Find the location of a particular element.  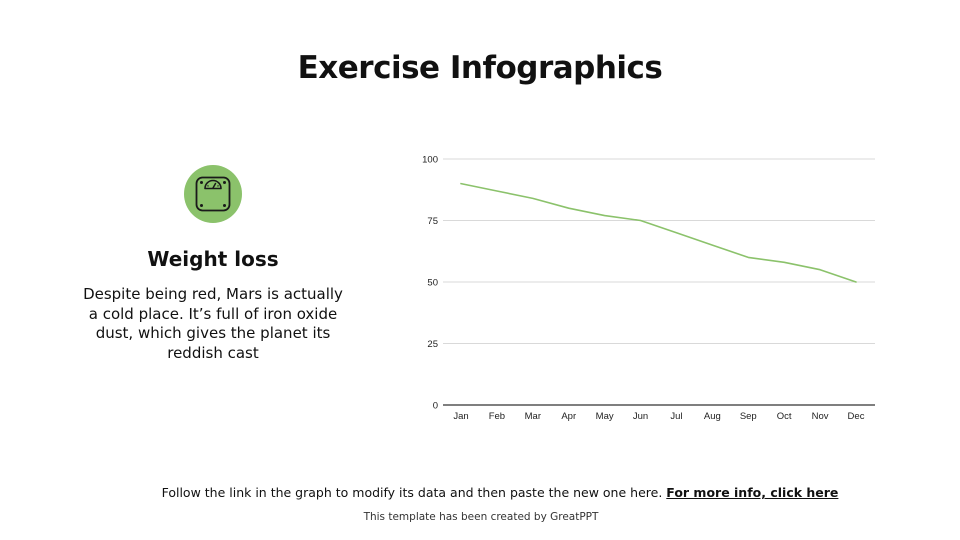

x-tick-label: Sep is located at coordinates (748, 416).